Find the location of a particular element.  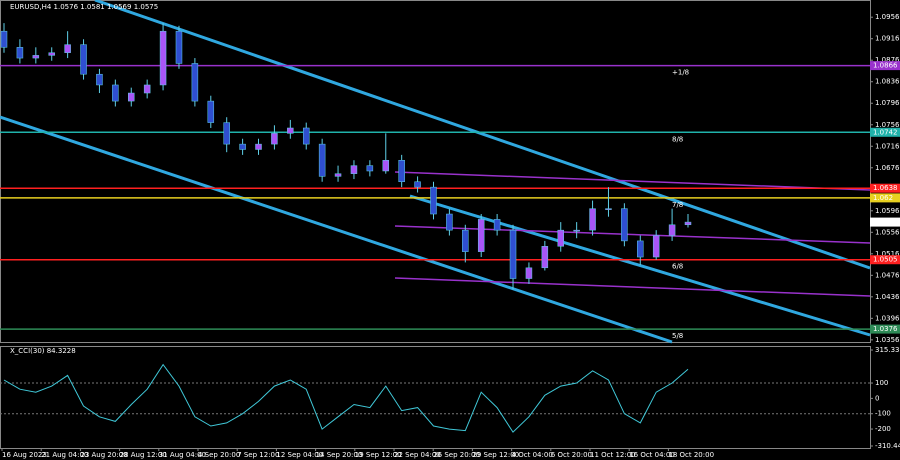

price-box-label: 1.0505 is located at coordinates (885, 260).